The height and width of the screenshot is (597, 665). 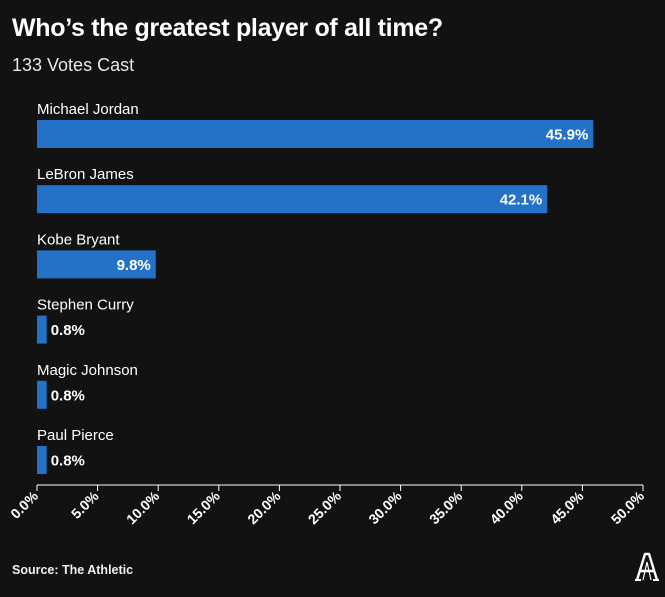 I want to click on category-label: Magic Johnson, so click(x=87, y=370).